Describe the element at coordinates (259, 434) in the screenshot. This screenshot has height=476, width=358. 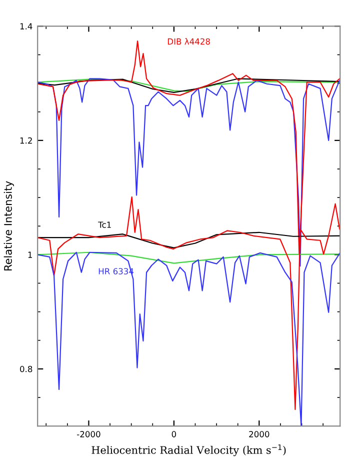
I see `x-tick-label: 2000` at that location.